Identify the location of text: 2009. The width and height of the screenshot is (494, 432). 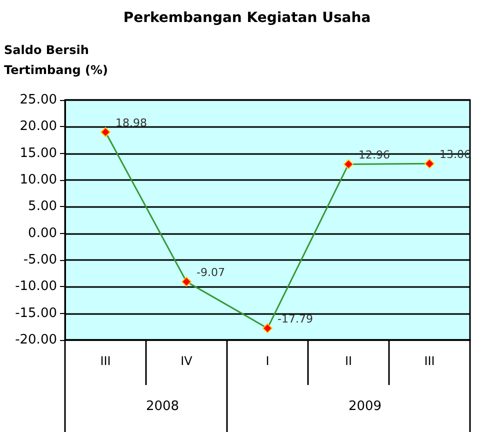
(365, 406).